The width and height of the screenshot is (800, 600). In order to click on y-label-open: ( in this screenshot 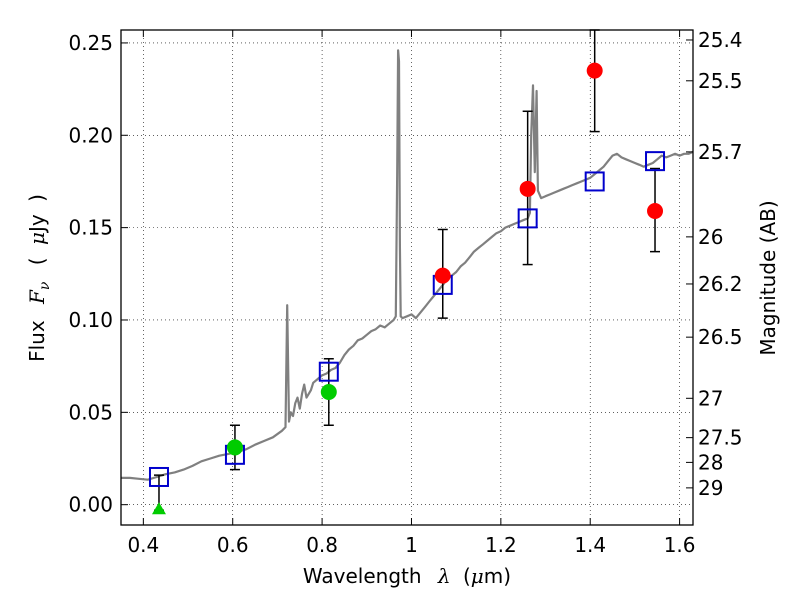, I will do `click(37, 261)`.